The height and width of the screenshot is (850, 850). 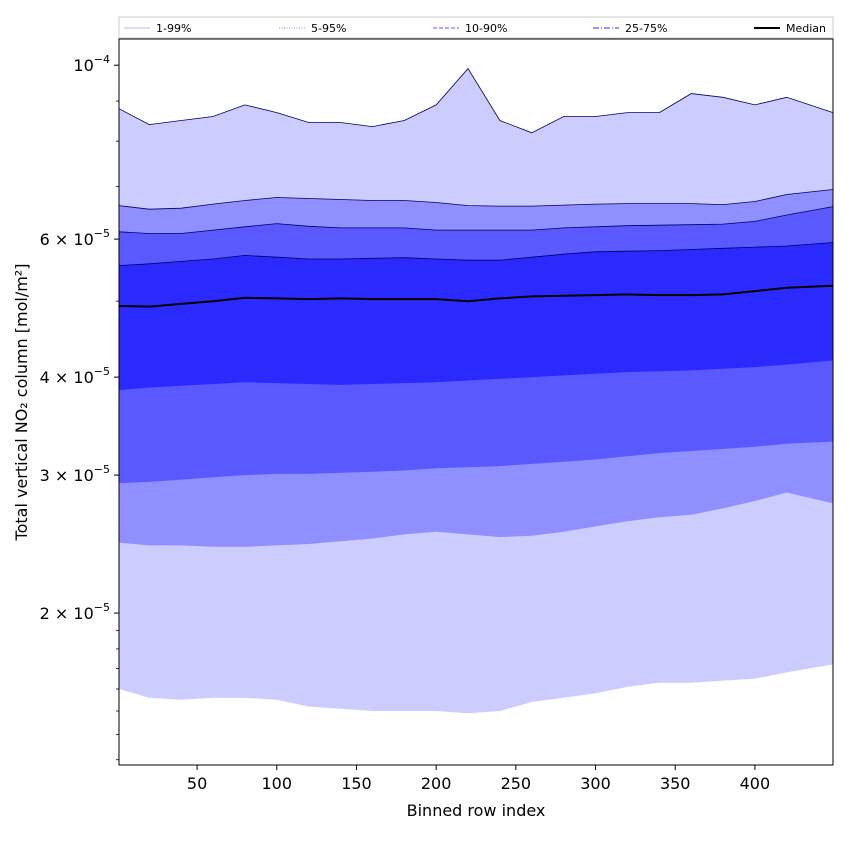 I want to click on legend-box, so click(x=476, y=27).